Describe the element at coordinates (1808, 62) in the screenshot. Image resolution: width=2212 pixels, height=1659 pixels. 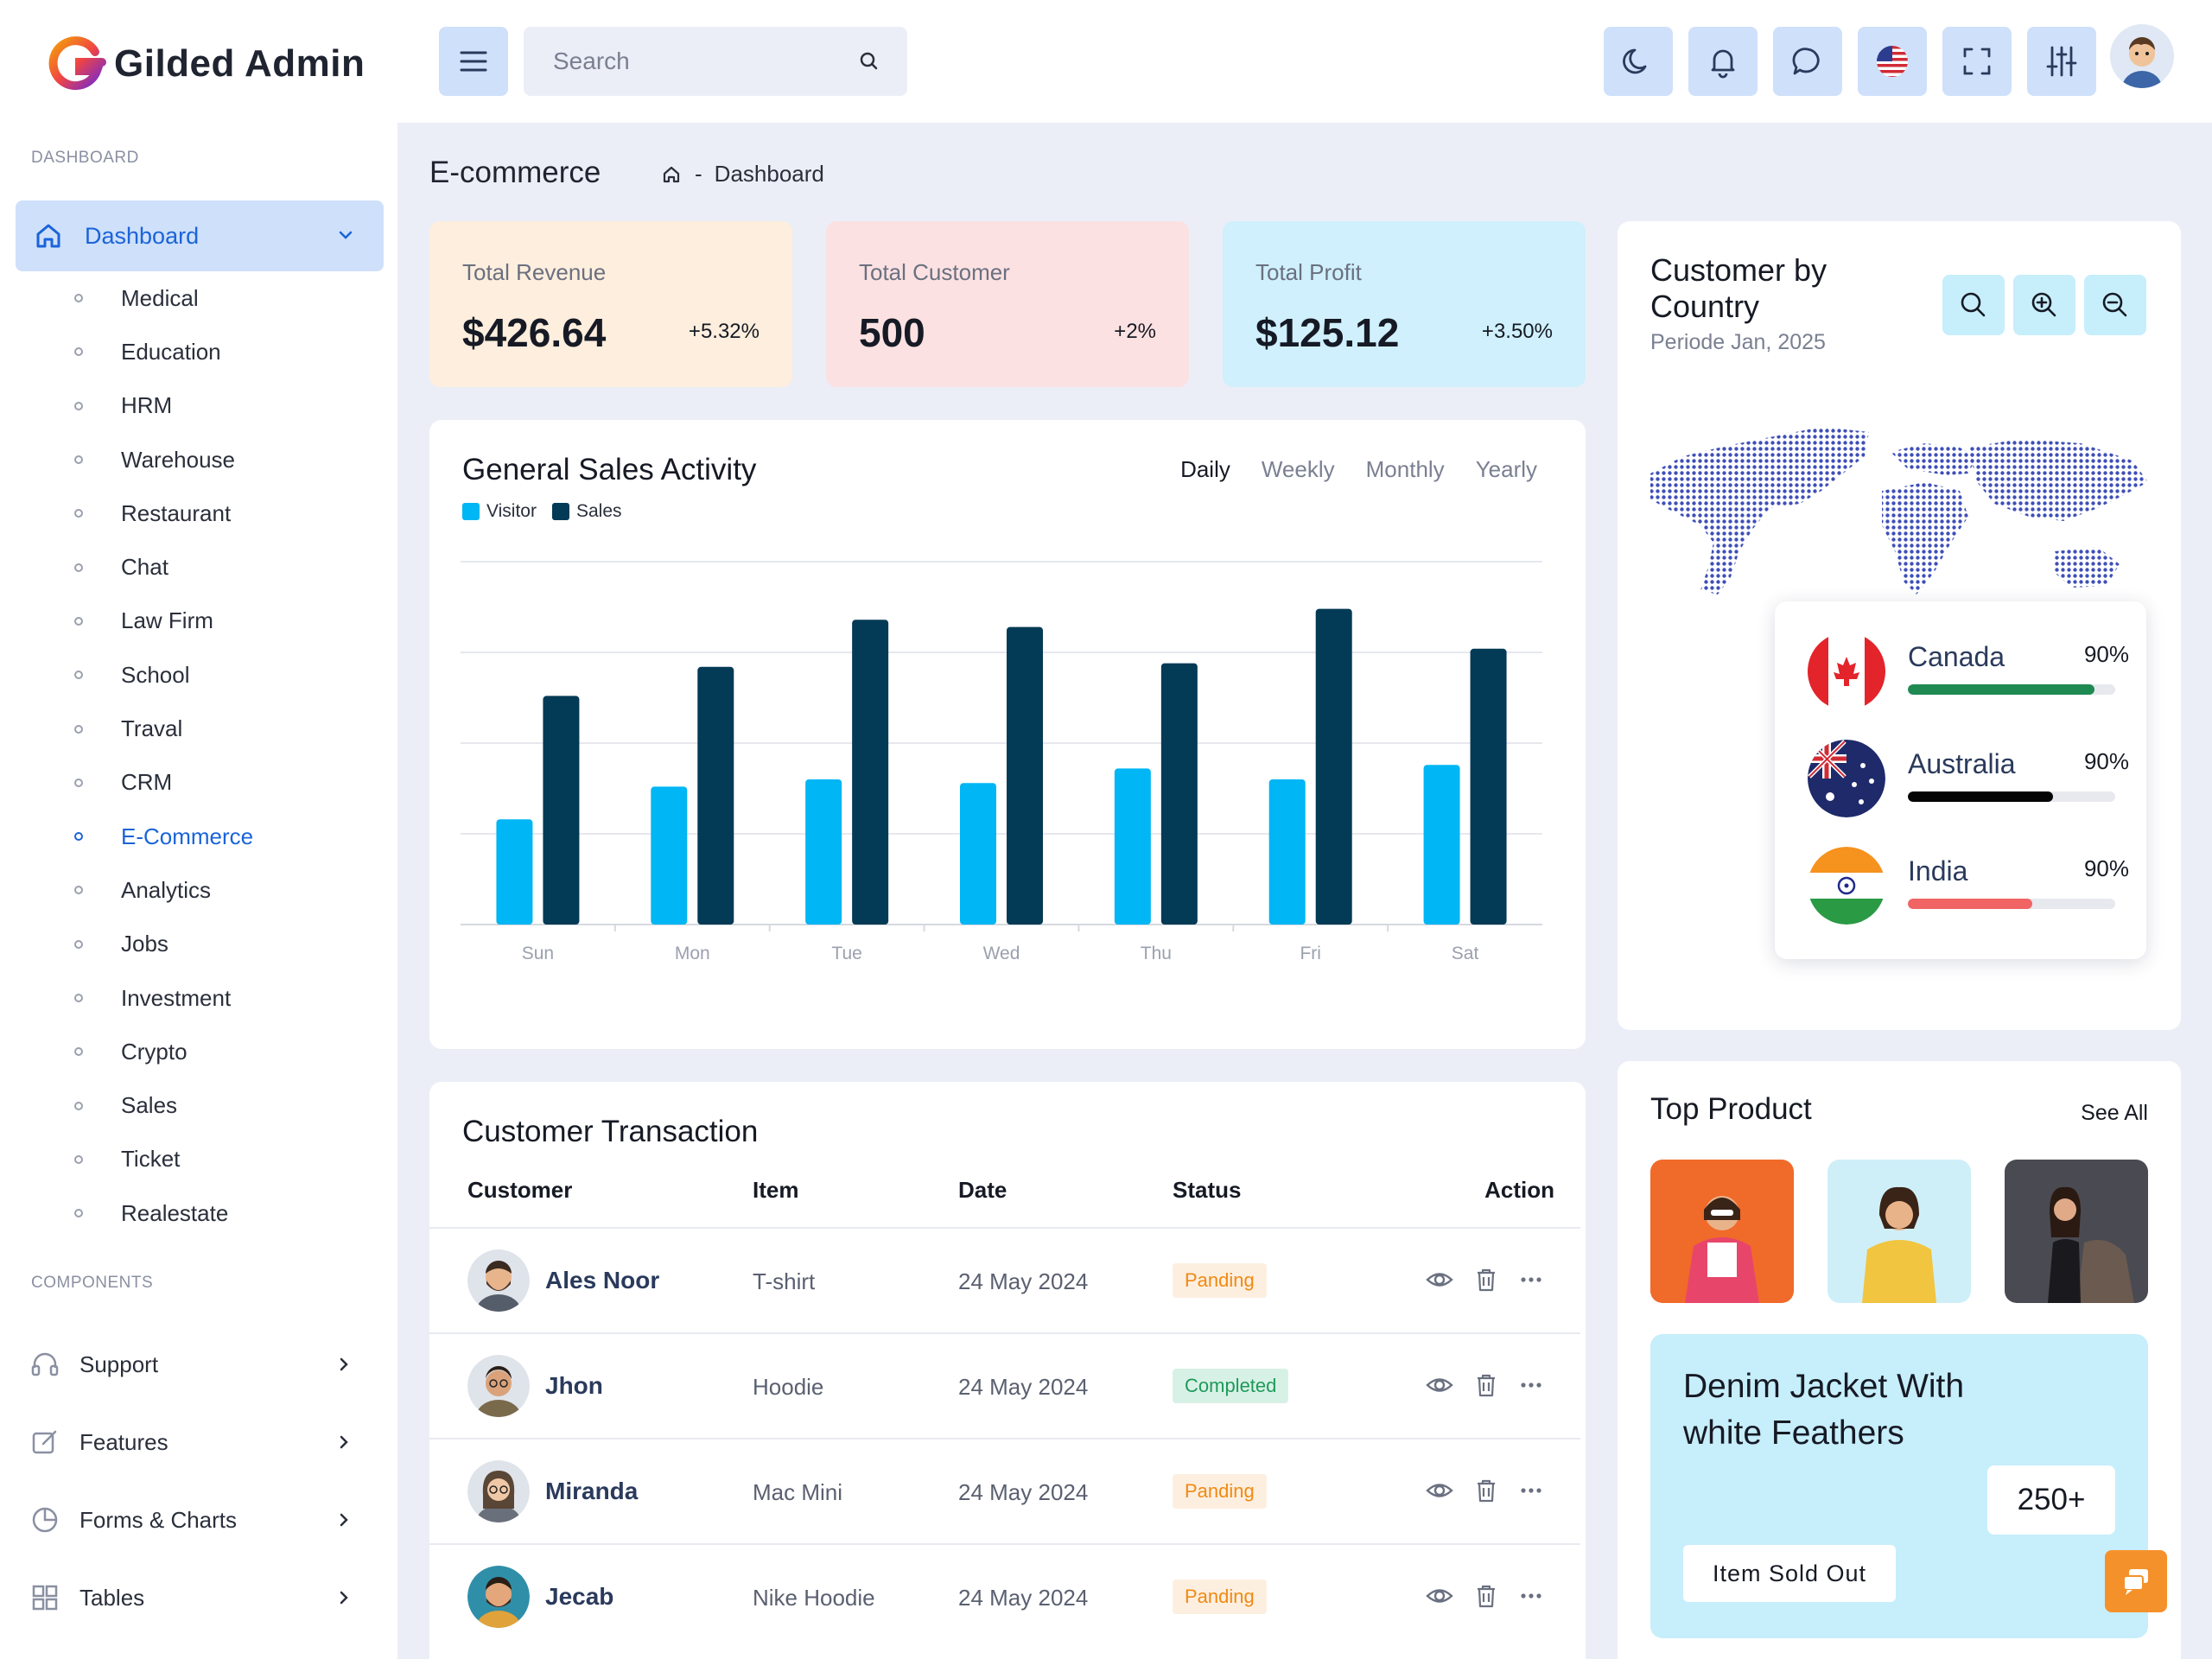
I see `messages-button` at that location.